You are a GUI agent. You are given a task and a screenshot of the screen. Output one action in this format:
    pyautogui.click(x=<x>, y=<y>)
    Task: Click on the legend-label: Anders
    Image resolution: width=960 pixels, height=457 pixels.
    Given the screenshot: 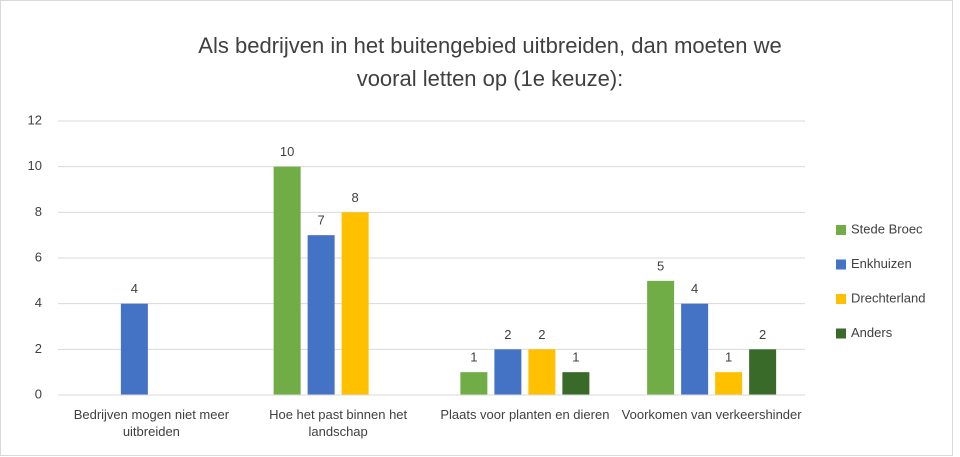 What is the action you would take?
    pyautogui.click(x=872, y=332)
    